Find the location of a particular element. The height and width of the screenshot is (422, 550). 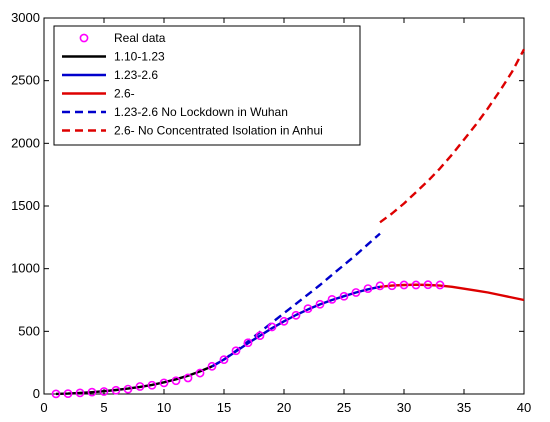

y-tick-label: 500 is located at coordinates (29, 330).